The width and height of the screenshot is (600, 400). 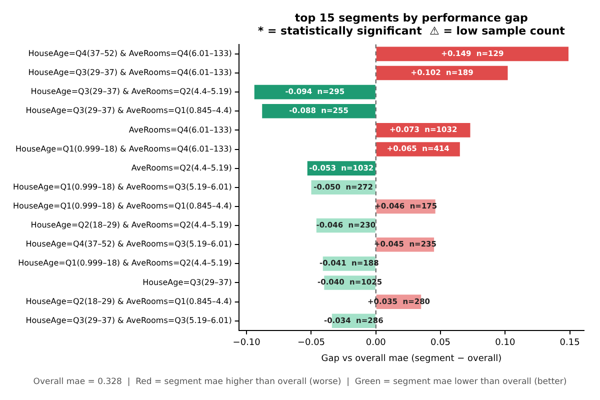 What do you see at coordinates (131, 225) in the screenshot?
I see `y-tick-label: HouseAge=Q2(18–29) & AveRooms=Q2(4.4–5.19)` at bounding box center [131, 225].